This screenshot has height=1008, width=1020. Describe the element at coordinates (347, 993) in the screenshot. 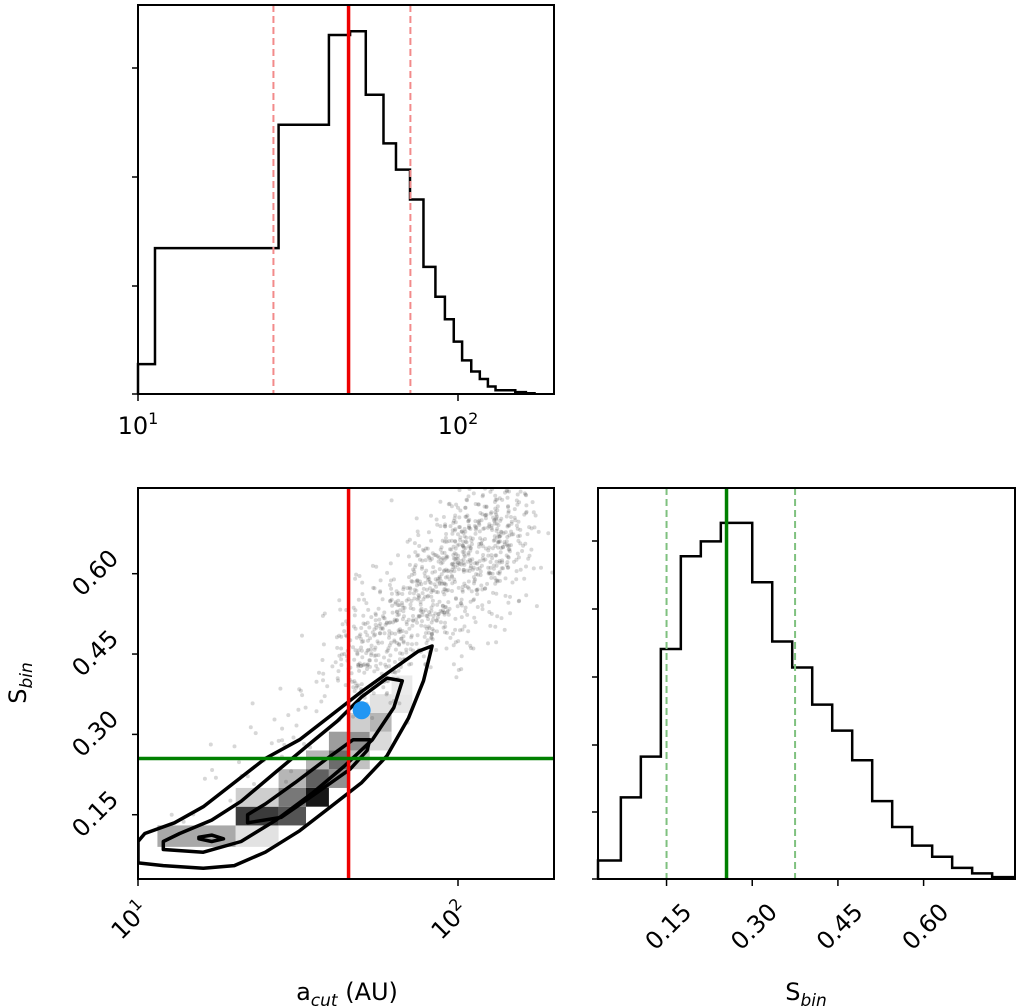

I see `joint-x-axis-label: acut (AU)` at that location.